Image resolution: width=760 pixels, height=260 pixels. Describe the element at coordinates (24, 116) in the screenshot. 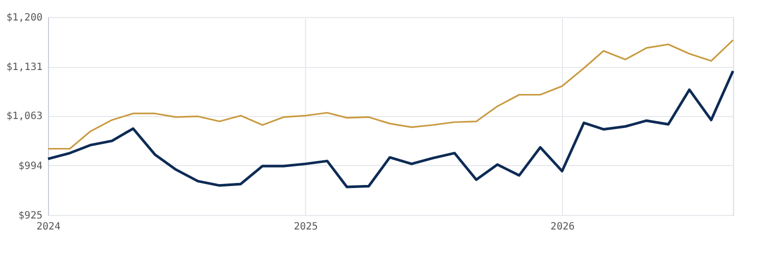

I see `y-tick-label: $1,063` at that location.